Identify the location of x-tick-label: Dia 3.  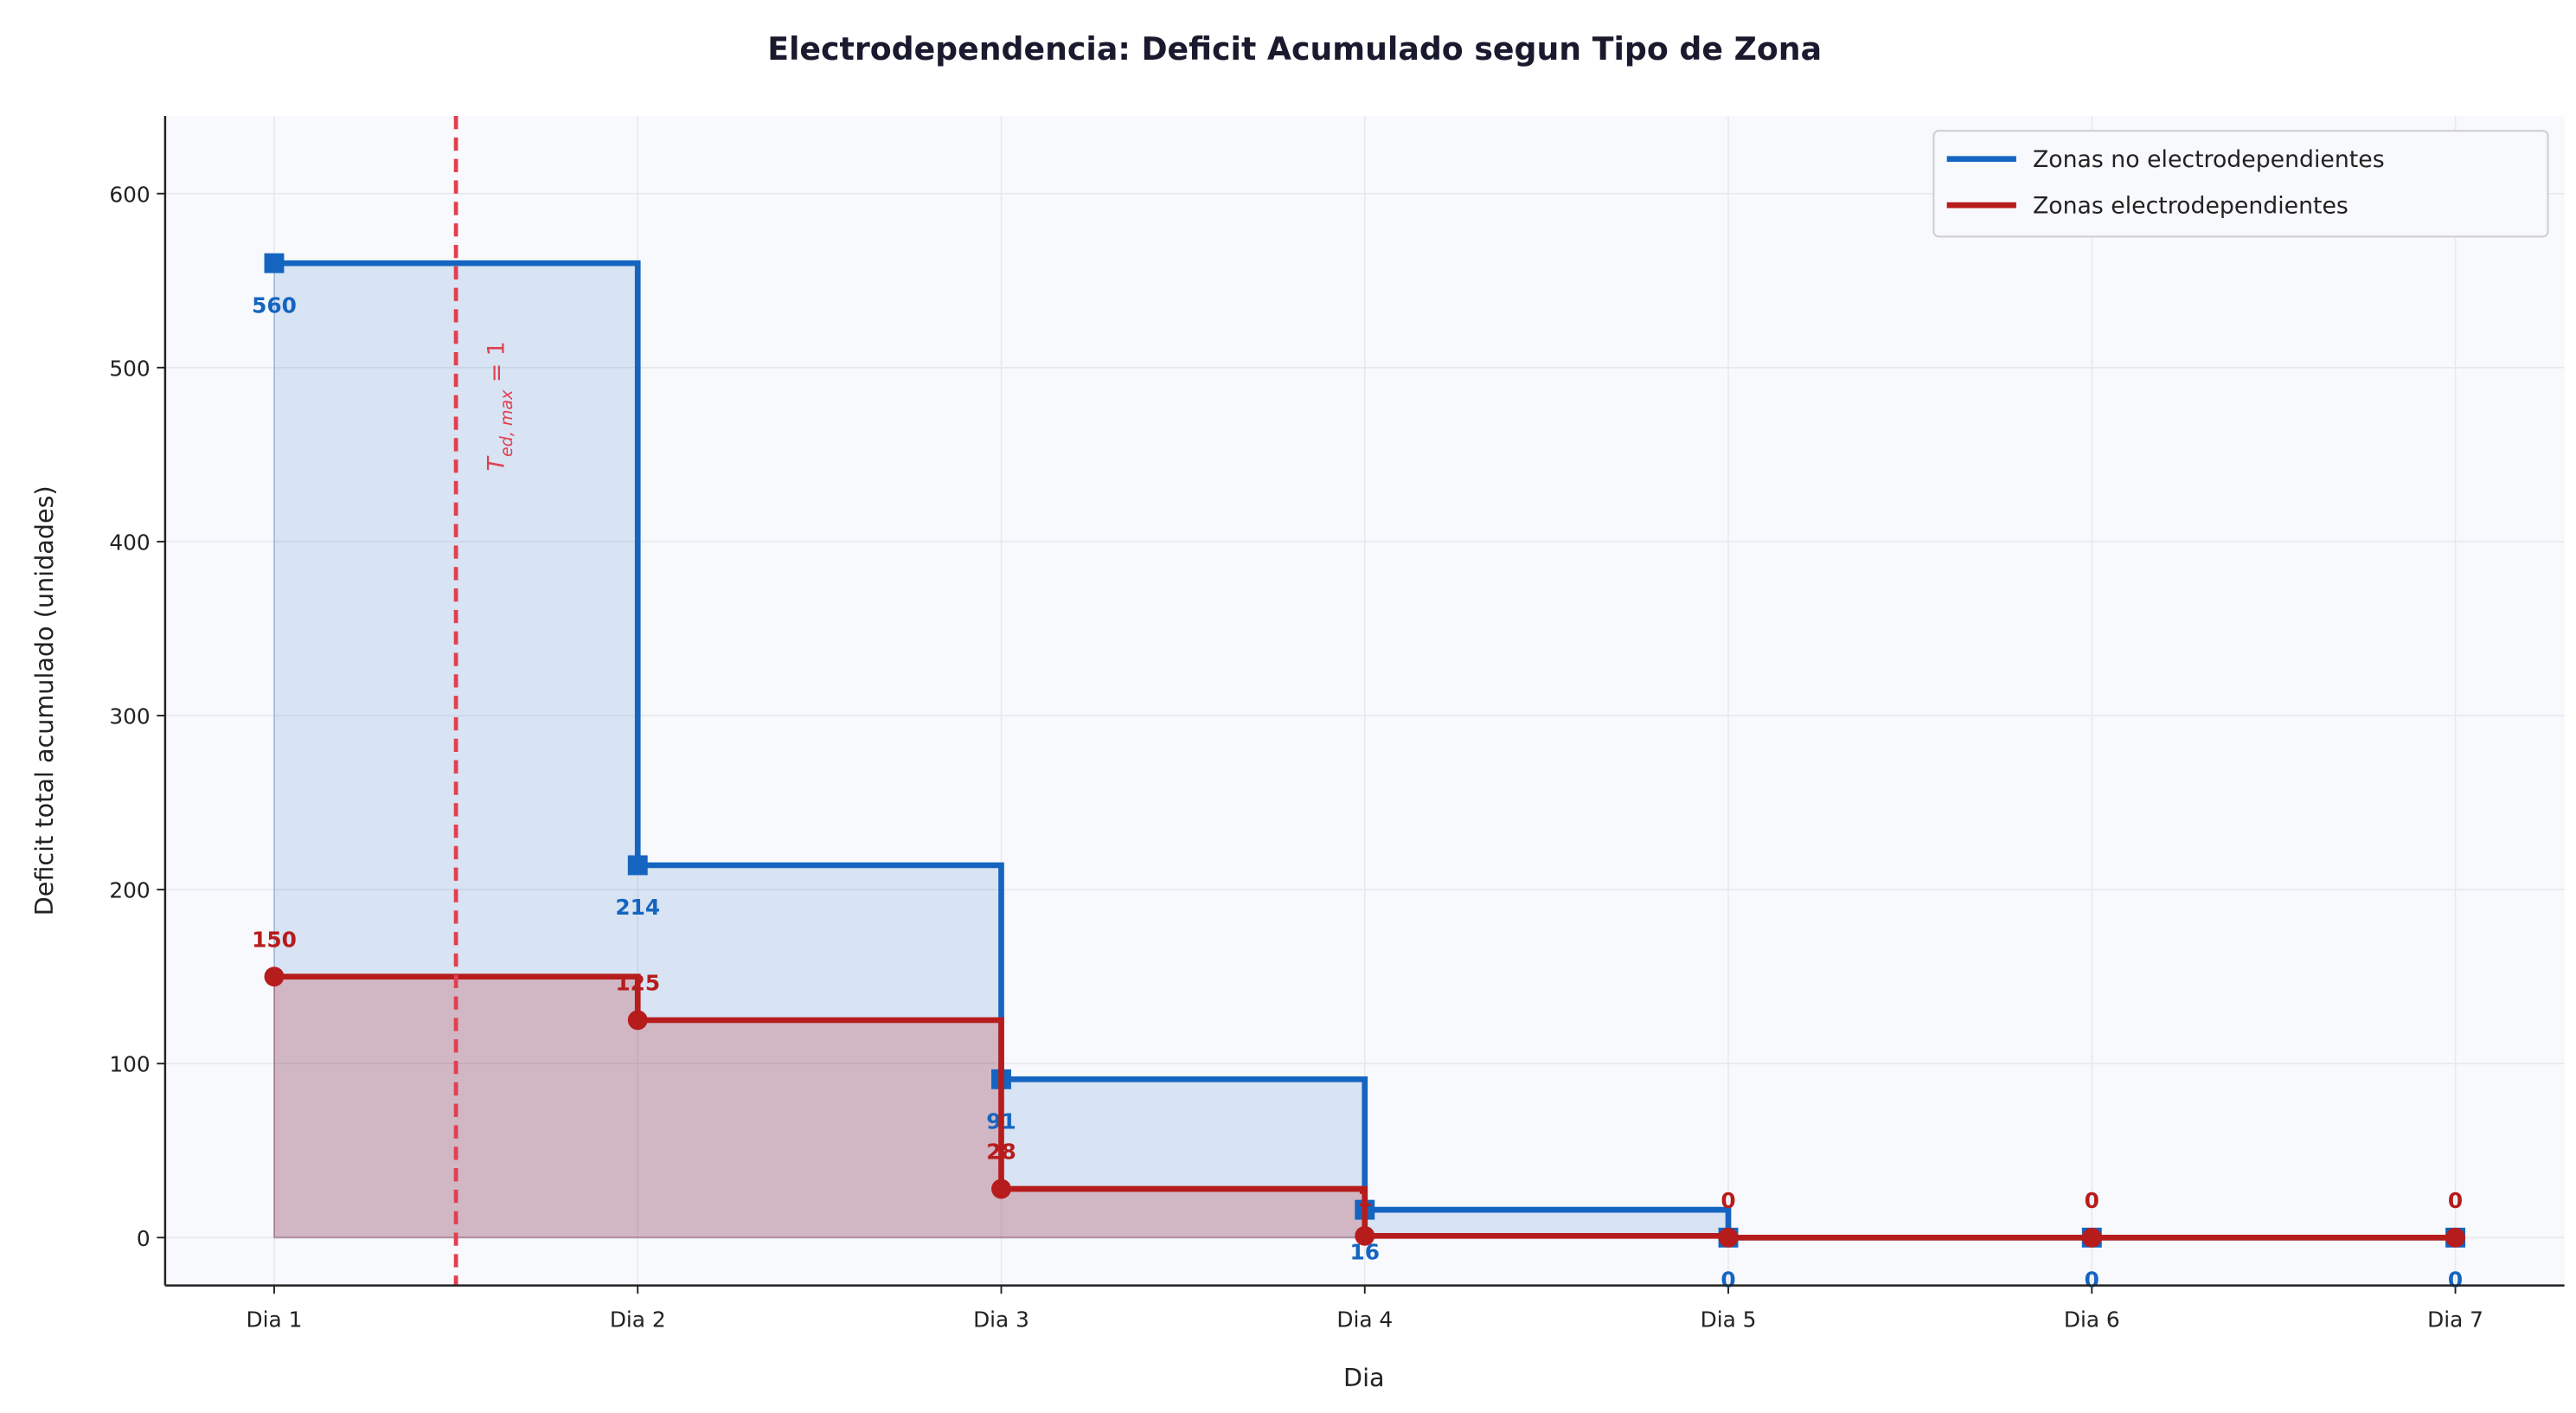
(1001, 1319).